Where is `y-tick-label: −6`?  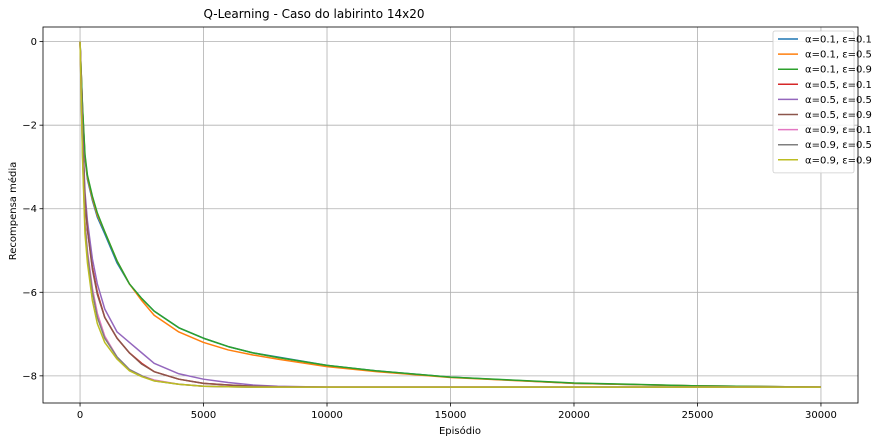
y-tick-label: −6 is located at coordinates (29, 293).